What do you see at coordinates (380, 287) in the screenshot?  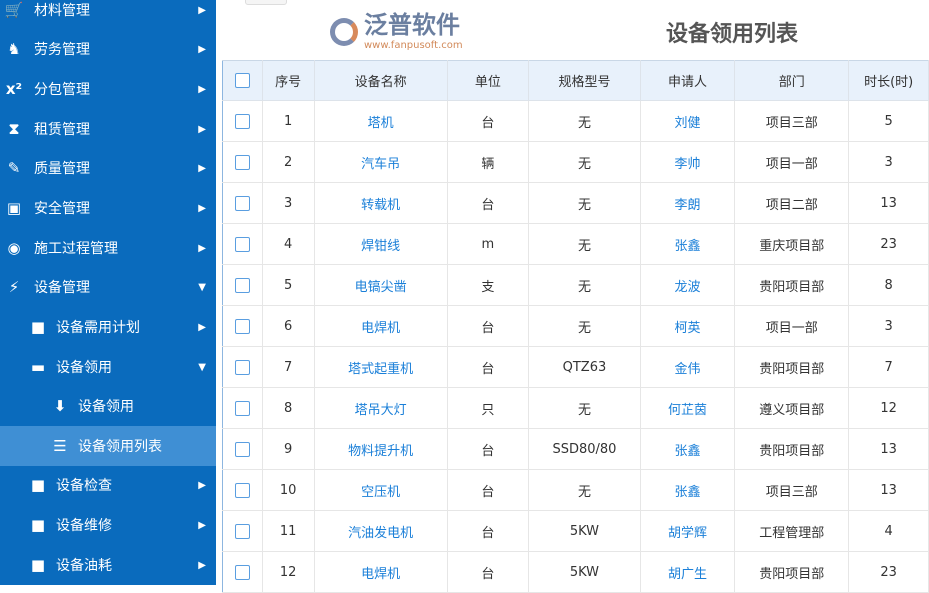 I see `cell-link: 电镐尖凿` at bounding box center [380, 287].